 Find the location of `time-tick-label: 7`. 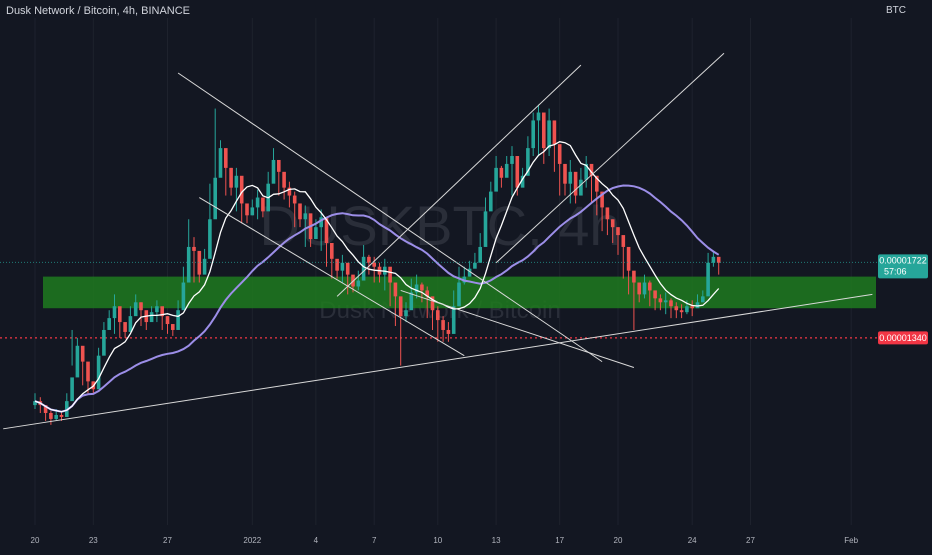

time-tick-label: 7 is located at coordinates (374, 540).